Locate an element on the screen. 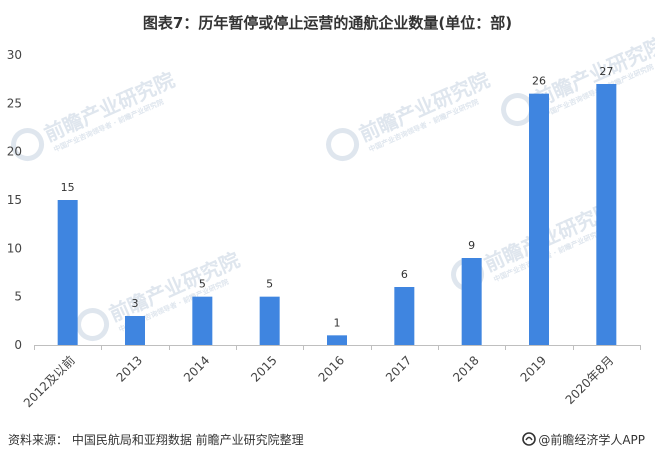  y-tick-label: 30 is located at coordinates (14, 55).